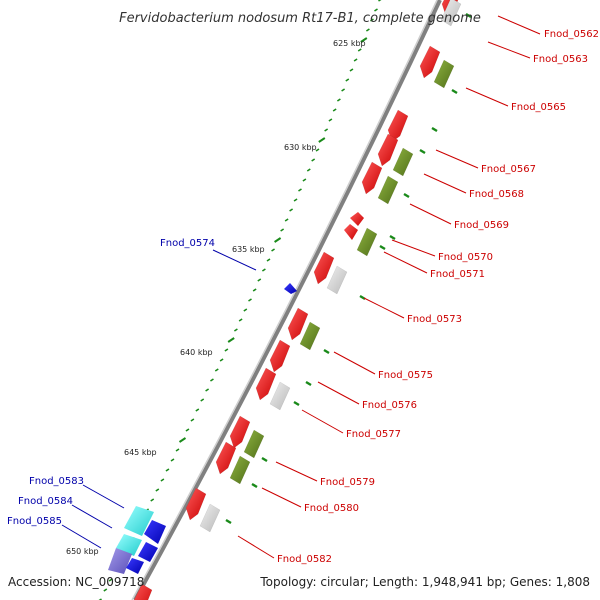  Describe the element at coordinates (571, 34) in the screenshot. I see `gene-label-fnod-0562: Fnod_0562` at that location.